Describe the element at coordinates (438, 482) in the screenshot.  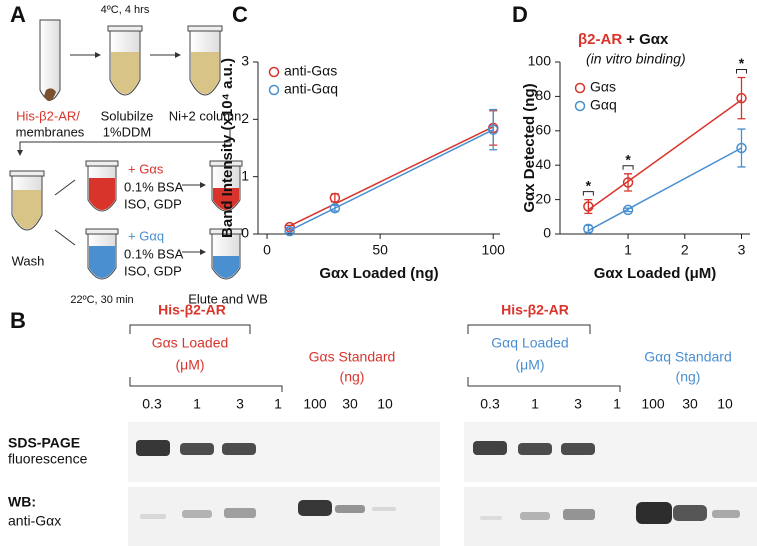
I see `bands` at that location.